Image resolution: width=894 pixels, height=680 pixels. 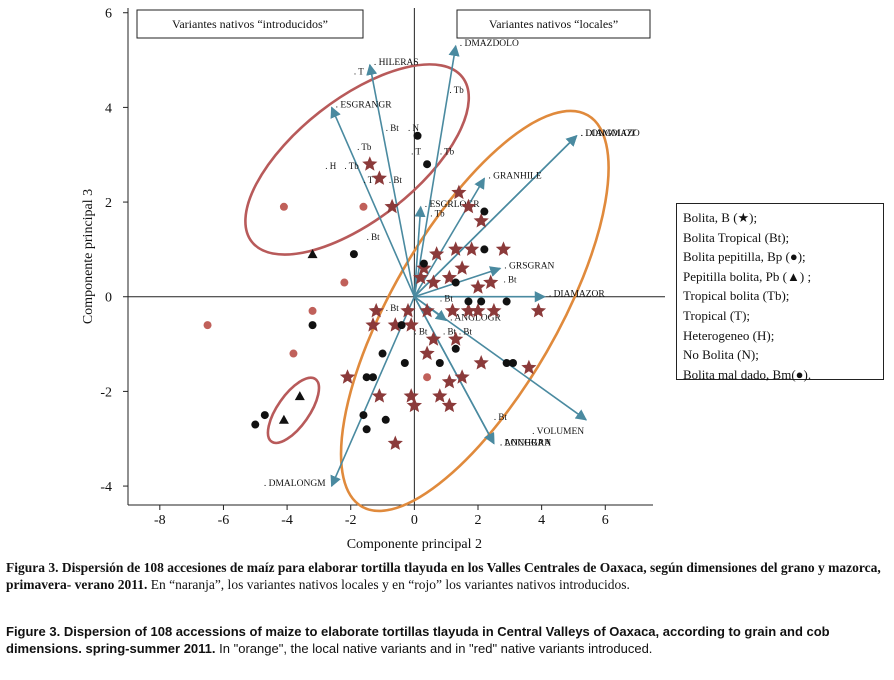 What do you see at coordinates (747, 374) in the screenshot?
I see `legend-entry: Bolita mal dado, Bm(●).` at bounding box center [747, 374].